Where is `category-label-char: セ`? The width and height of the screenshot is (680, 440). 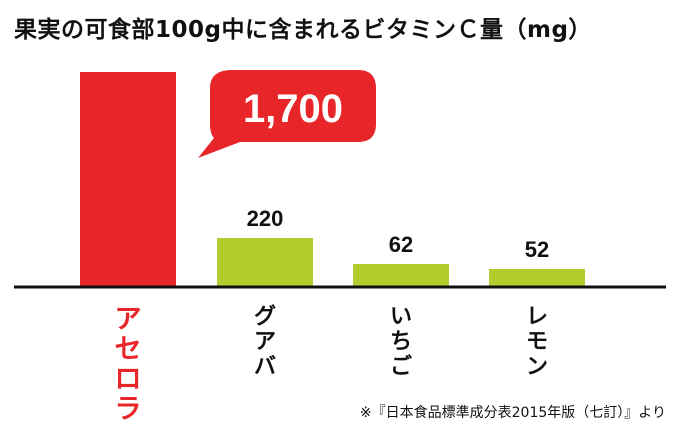
category-label-char: セ is located at coordinates (128, 349).